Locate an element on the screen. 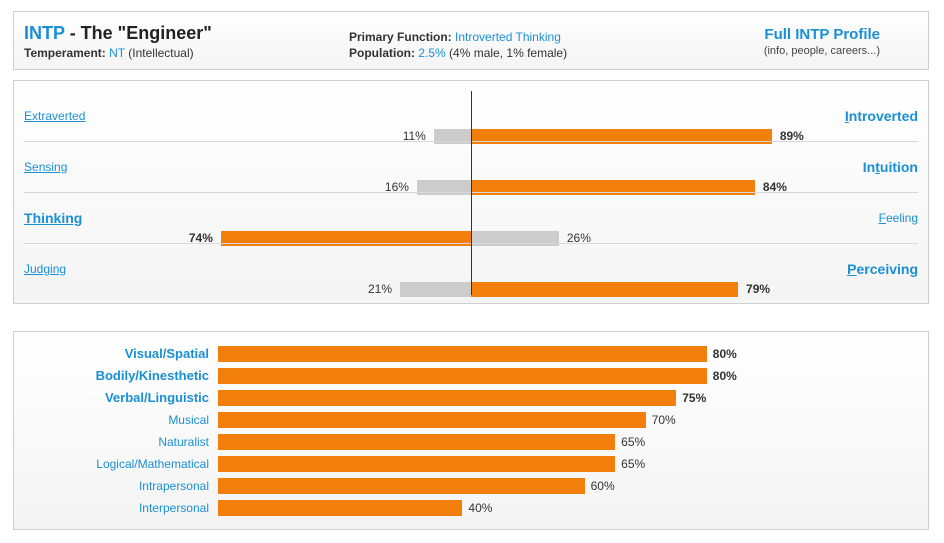 The height and width of the screenshot is (543, 944). intelligence-label-interpersonal: Interpersonal is located at coordinates (173, 508).